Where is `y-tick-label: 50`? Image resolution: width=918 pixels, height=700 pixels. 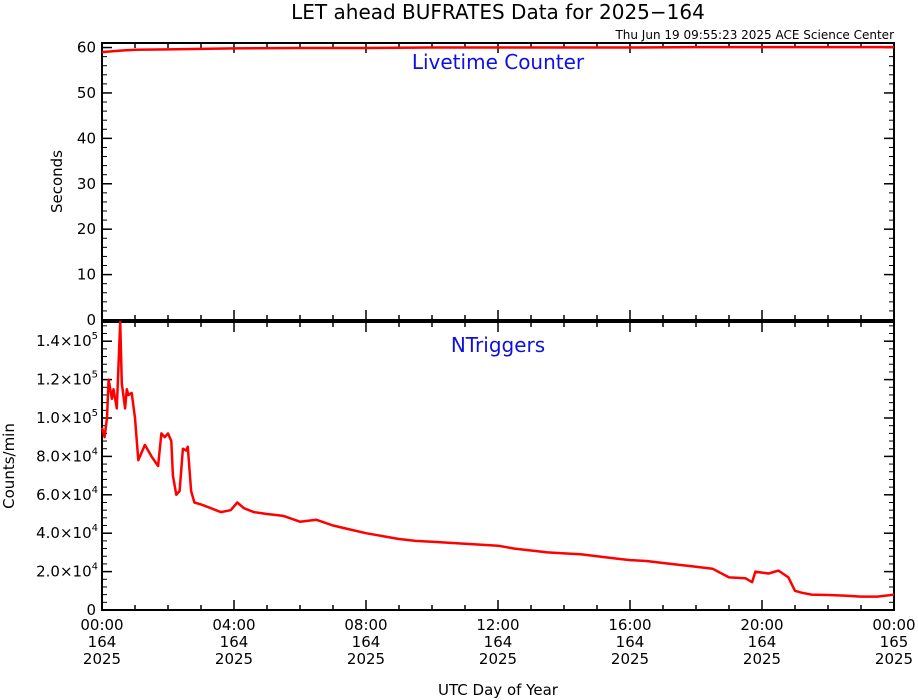
y-tick-label: 50 is located at coordinates (86, 93).